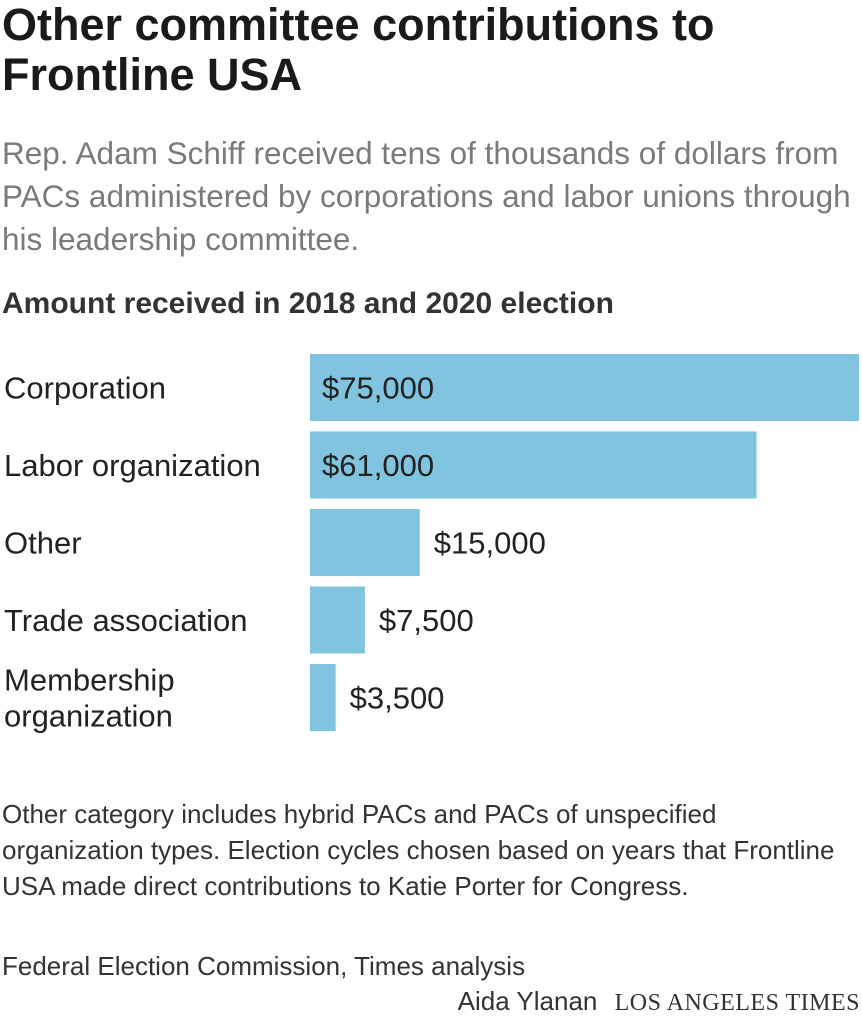 This screenshot has width=862, height=1024. What do you see at coordinates (397, 697) in the screenshot?
I see `value-label-membership-organization: $3,500` at bounding box center [397, 697].